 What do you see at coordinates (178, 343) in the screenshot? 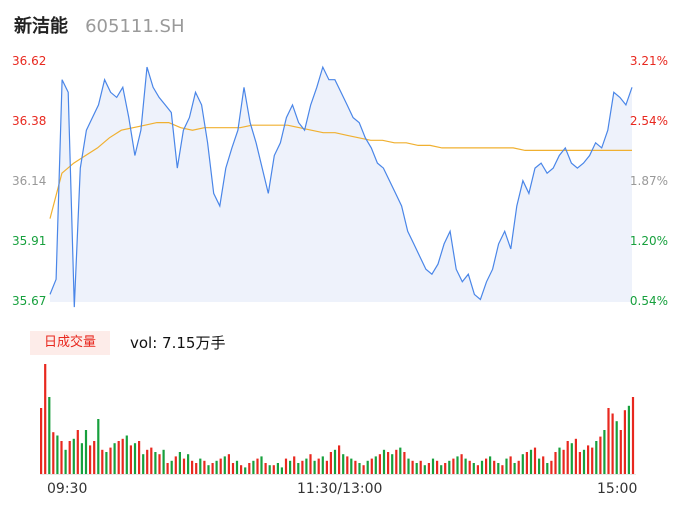
I see `volume-text: vol: 7.15万手` at bounding box center [178, 343].